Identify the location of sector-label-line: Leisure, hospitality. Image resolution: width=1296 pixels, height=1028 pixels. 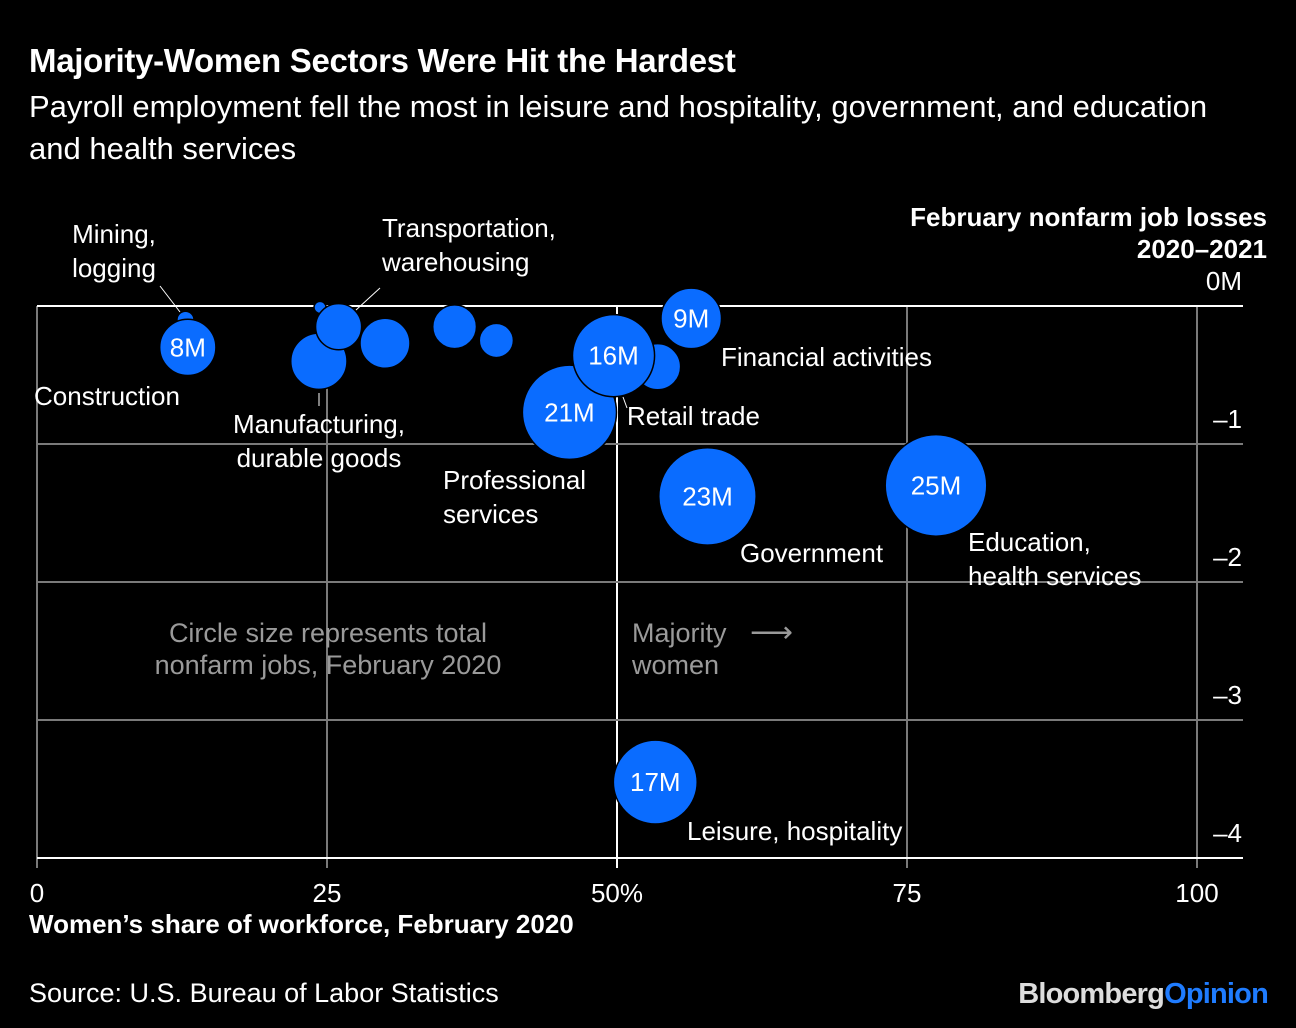
(794, 831).